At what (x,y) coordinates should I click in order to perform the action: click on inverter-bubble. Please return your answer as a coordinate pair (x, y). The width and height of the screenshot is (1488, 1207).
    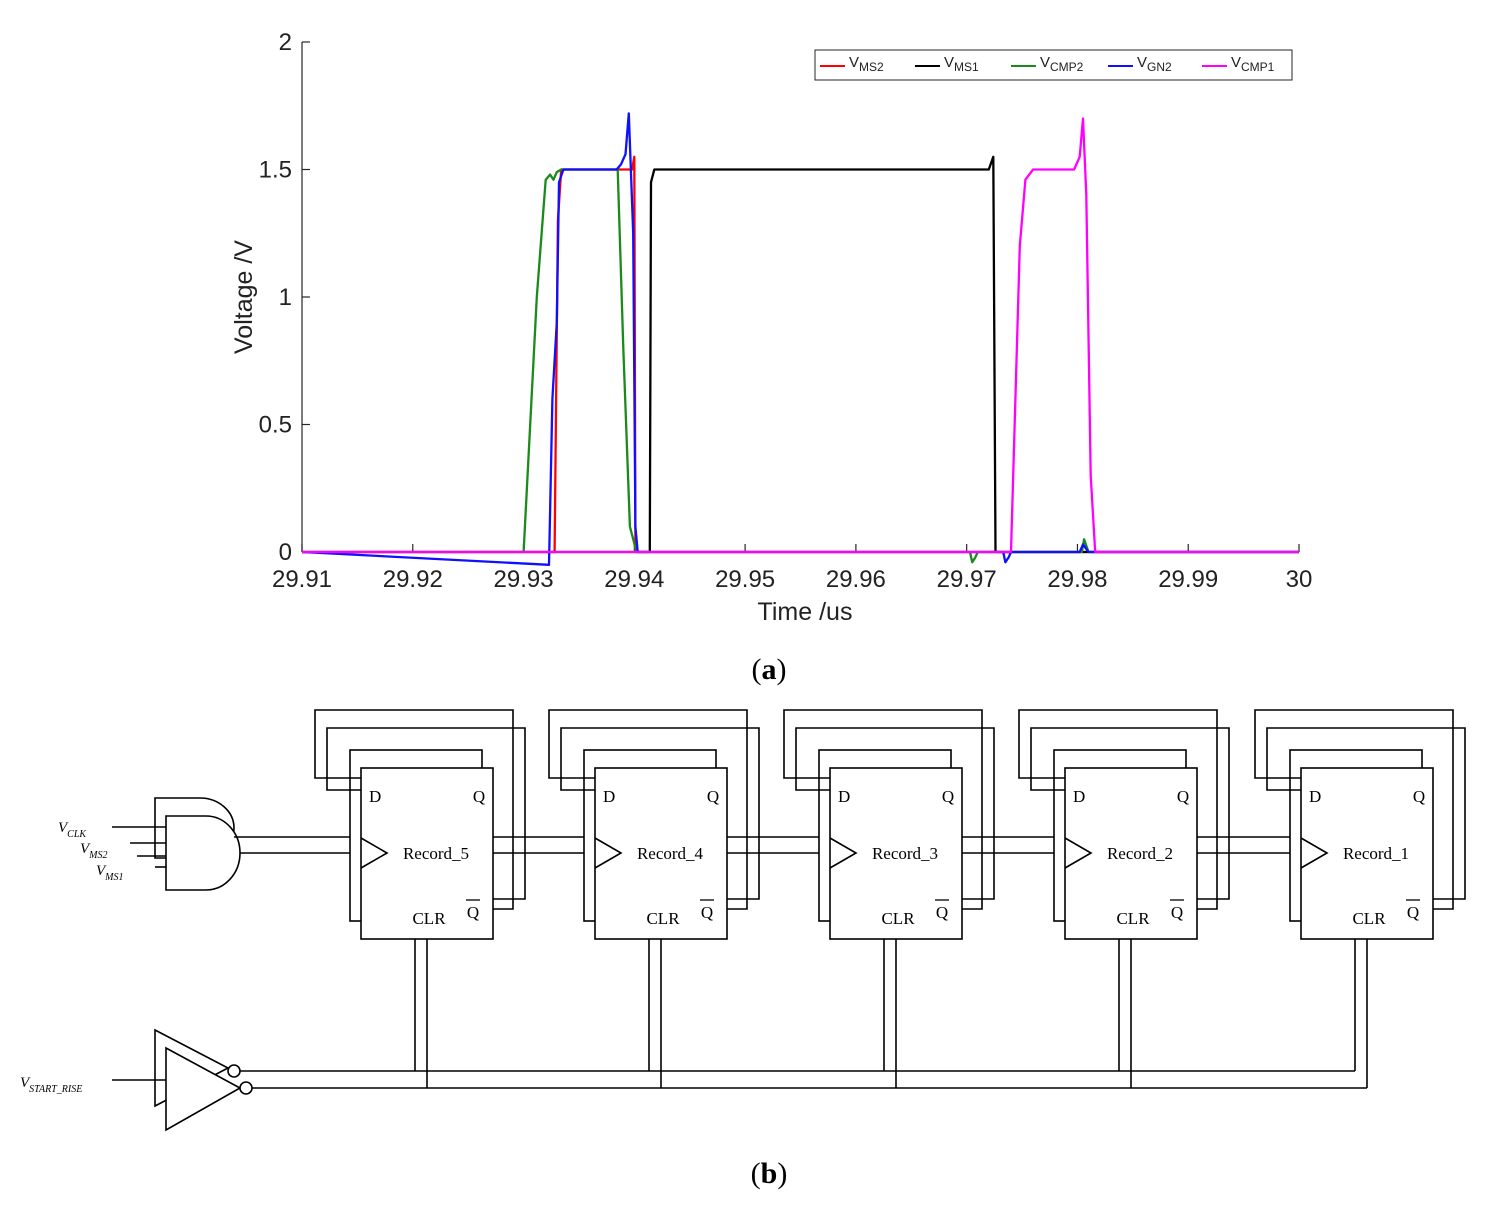
    Looking at the image, I should click on (246, 1088).